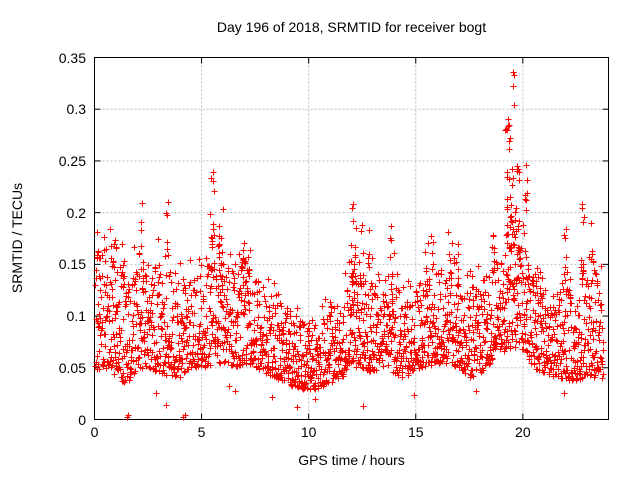 This screenshot has height=480, width=640. What do you see at coordinates (201, 432) in the screenshot?
I see `x-tick-label: 5` at bounding box center [201, 432].